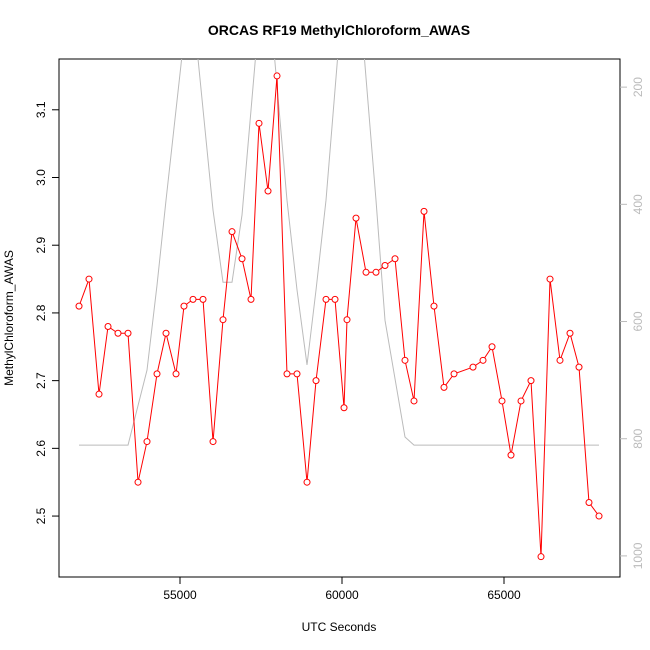  What do you see at coordinates (638, 321) in the screenshot?
I see `y2-tick-label: 600` at bounding box center [638, 321].